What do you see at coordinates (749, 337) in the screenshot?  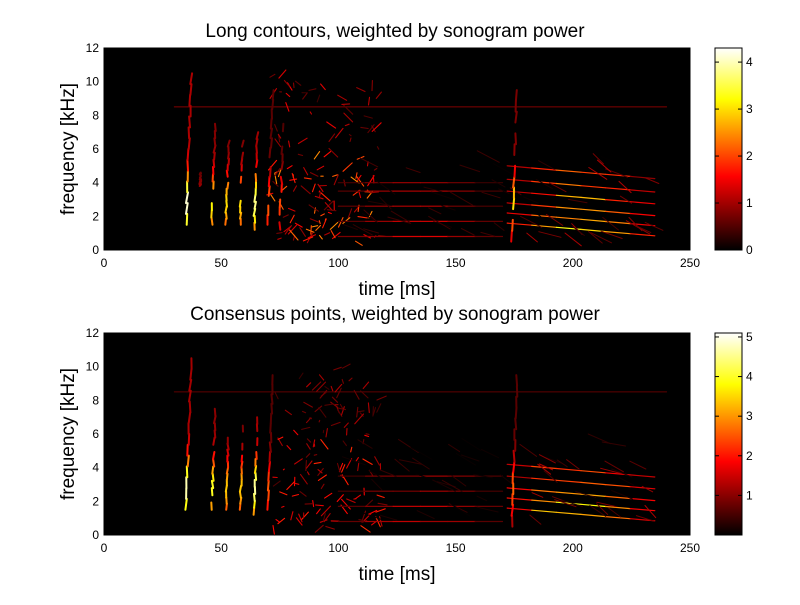 I see `colorbar-tick-label: 5` at bounding box center [749, 337].